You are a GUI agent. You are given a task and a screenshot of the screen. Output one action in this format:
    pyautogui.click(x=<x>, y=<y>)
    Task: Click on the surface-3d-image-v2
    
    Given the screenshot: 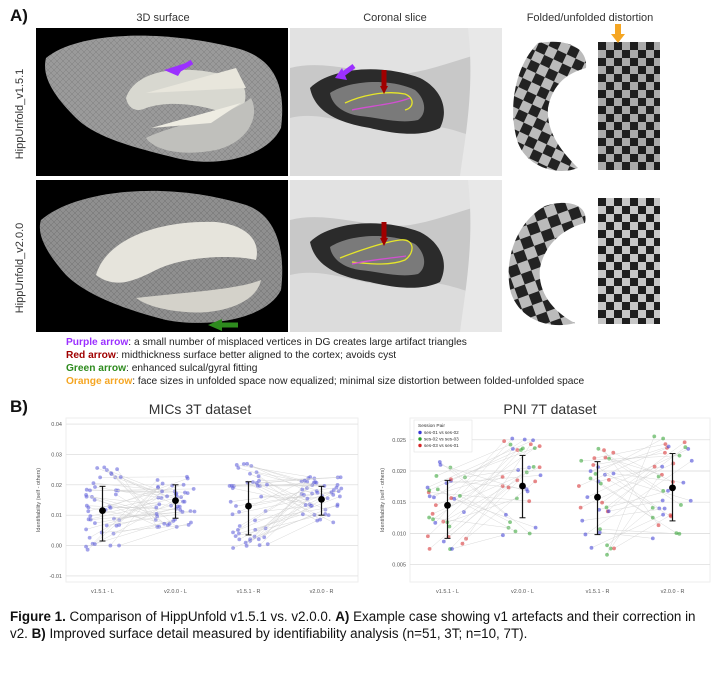 What is the action you would take?
    pyautogui.click(x=162, y=256)
    